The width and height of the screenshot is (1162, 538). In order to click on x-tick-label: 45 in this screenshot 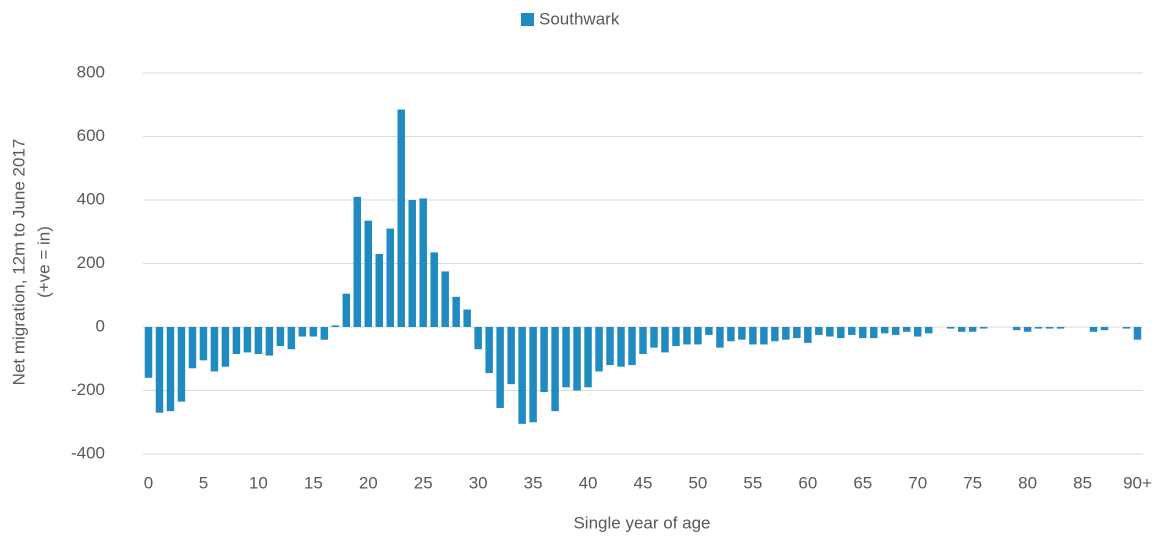, I will do `click(643, 482)`.